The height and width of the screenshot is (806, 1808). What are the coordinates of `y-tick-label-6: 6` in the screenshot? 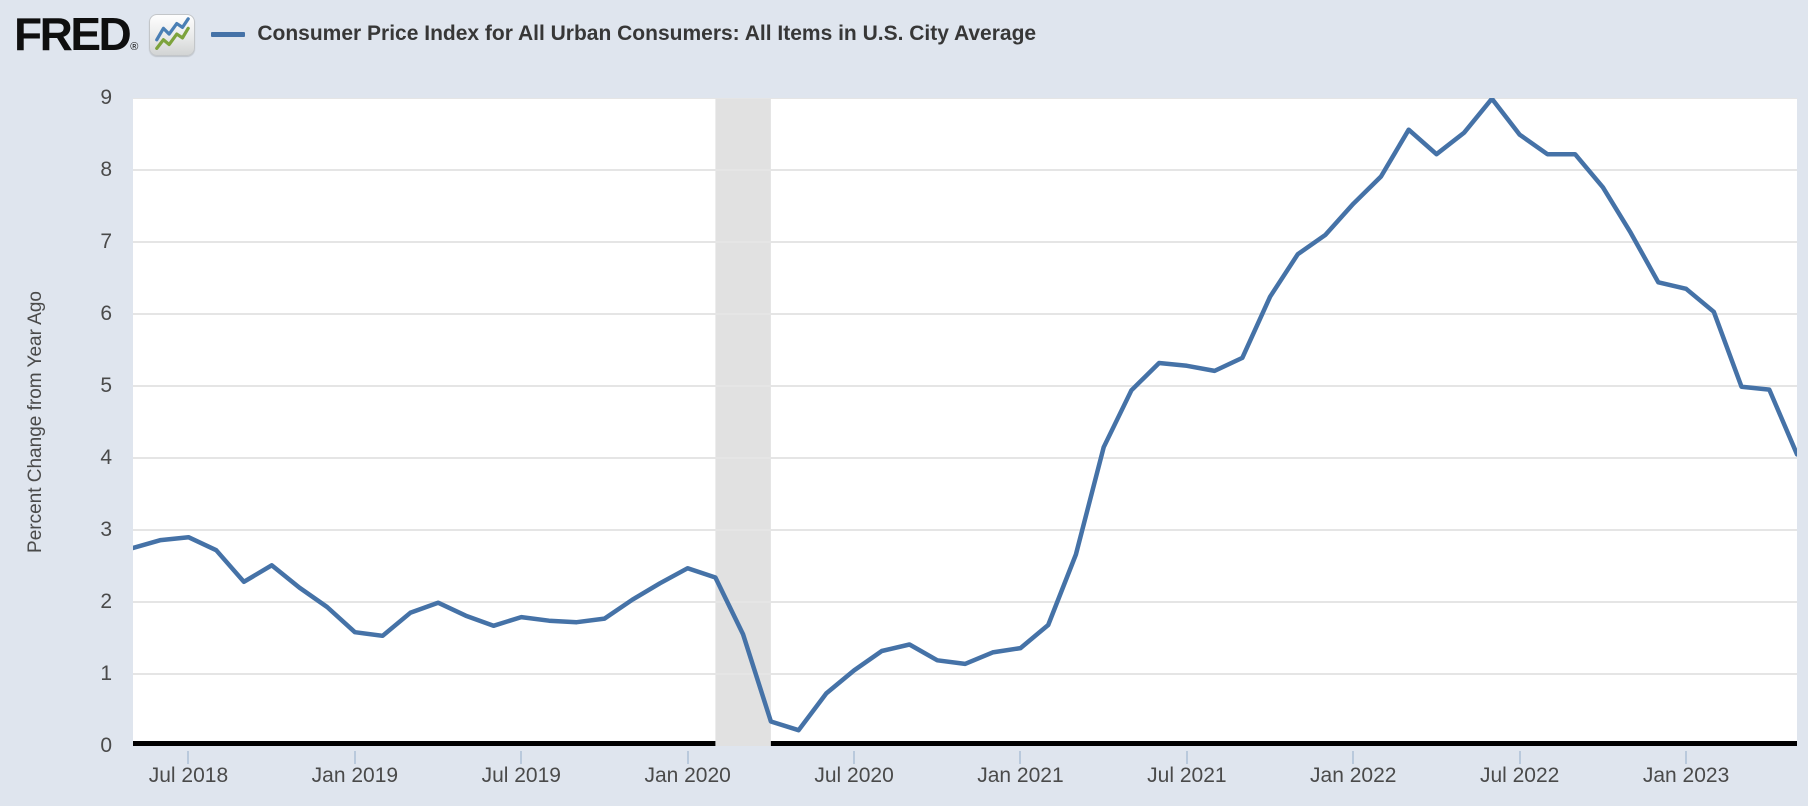 It's located at (106, 313).